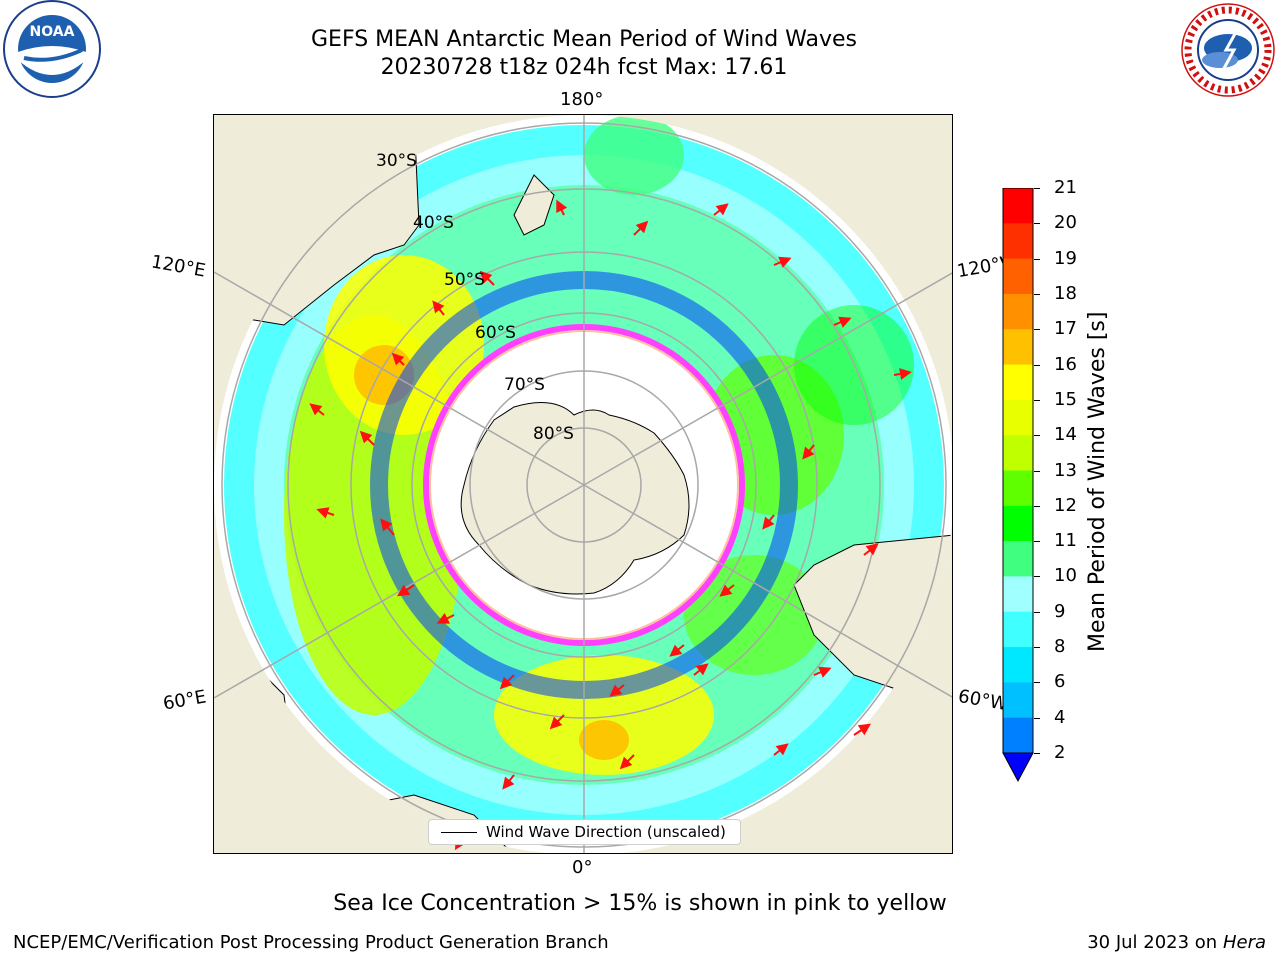 The height and width of the screenshot is (960, 1280). I want to click on colorbar-tick-label: 4, so click(1060, 717).